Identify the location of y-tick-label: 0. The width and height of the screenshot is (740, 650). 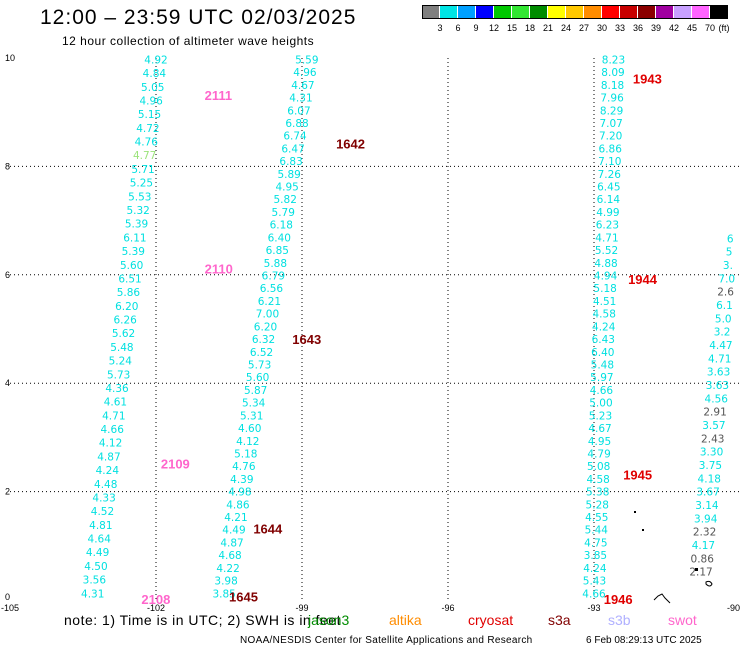
(7, 597).